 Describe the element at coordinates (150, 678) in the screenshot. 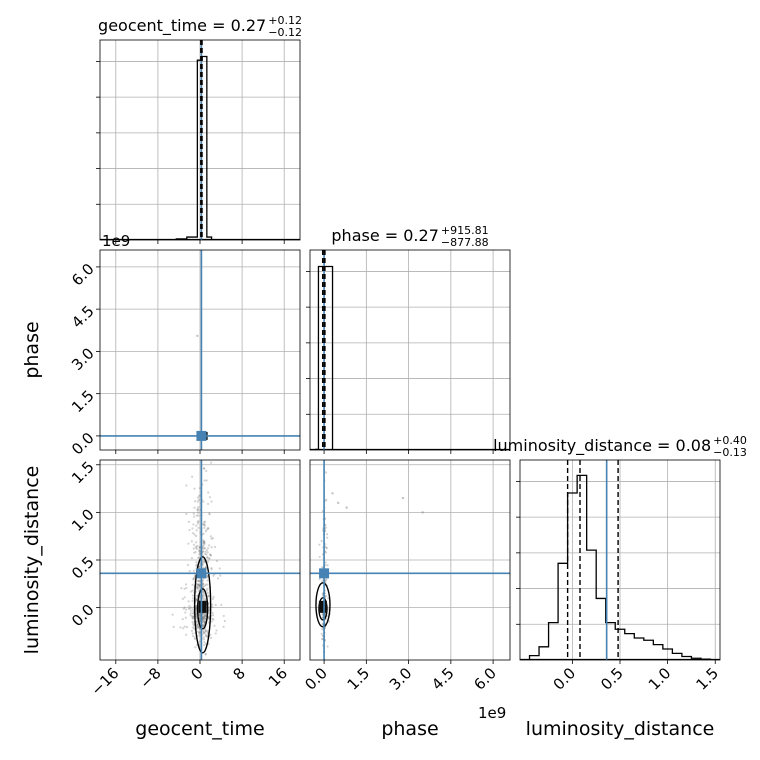

I see `geocent-time-axis-xtick-label: −8` at that location.